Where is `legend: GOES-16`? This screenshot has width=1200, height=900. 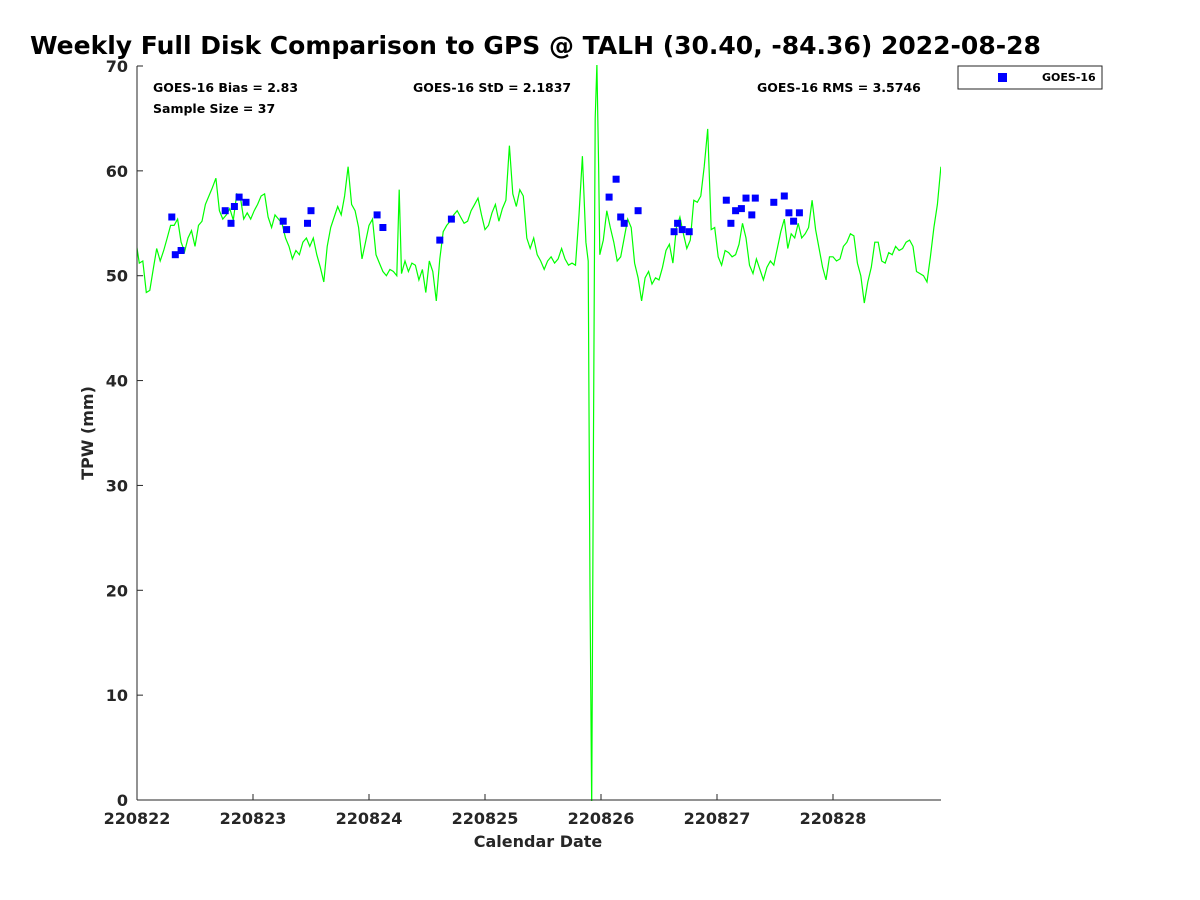
legend: GOES-16 is located at coordinates (1030, 77).